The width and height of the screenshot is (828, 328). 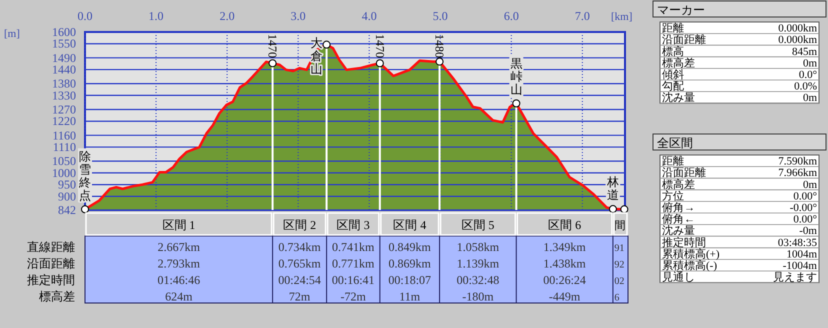 What do you see at coordinates (369, 16) in the screenshot?
I see `x-tick-label: 4.0` at bounding box center [369, 16].